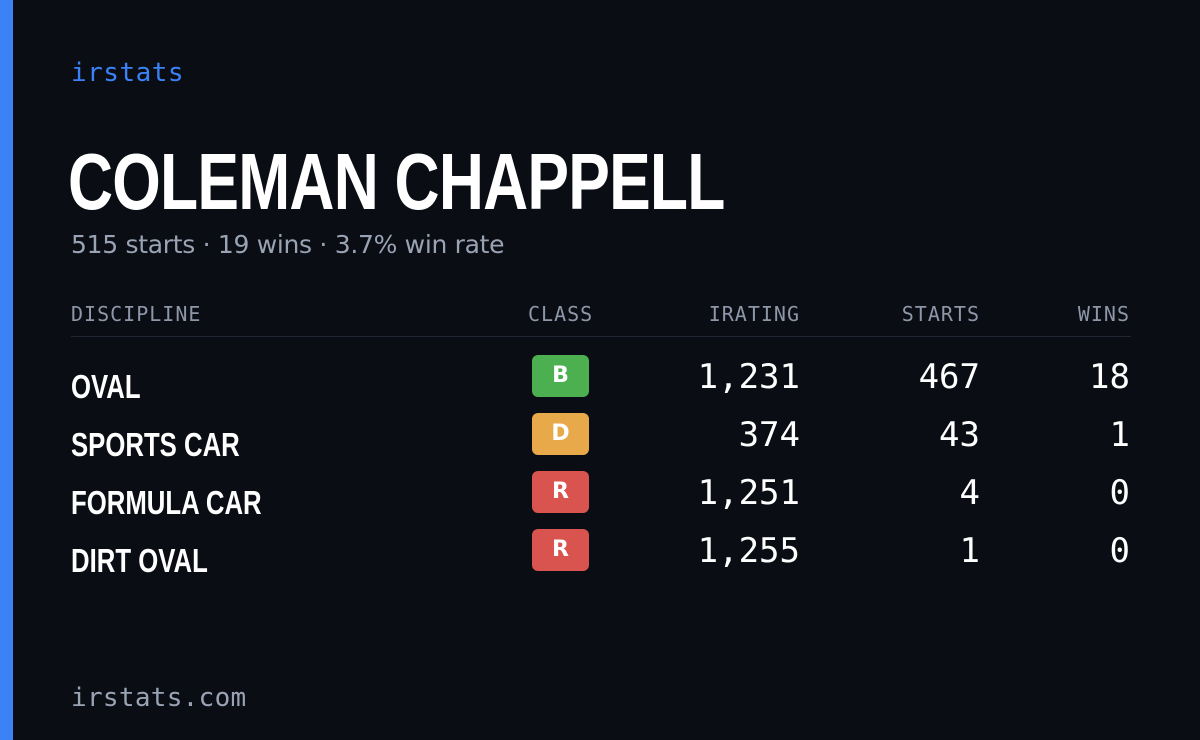 Image resolution: width=1200 pixels, height=740 pixels. What do you see at coordinates (6, 370) in the screenshot?
I see `accent-bar` at bounding box center [6, 370].